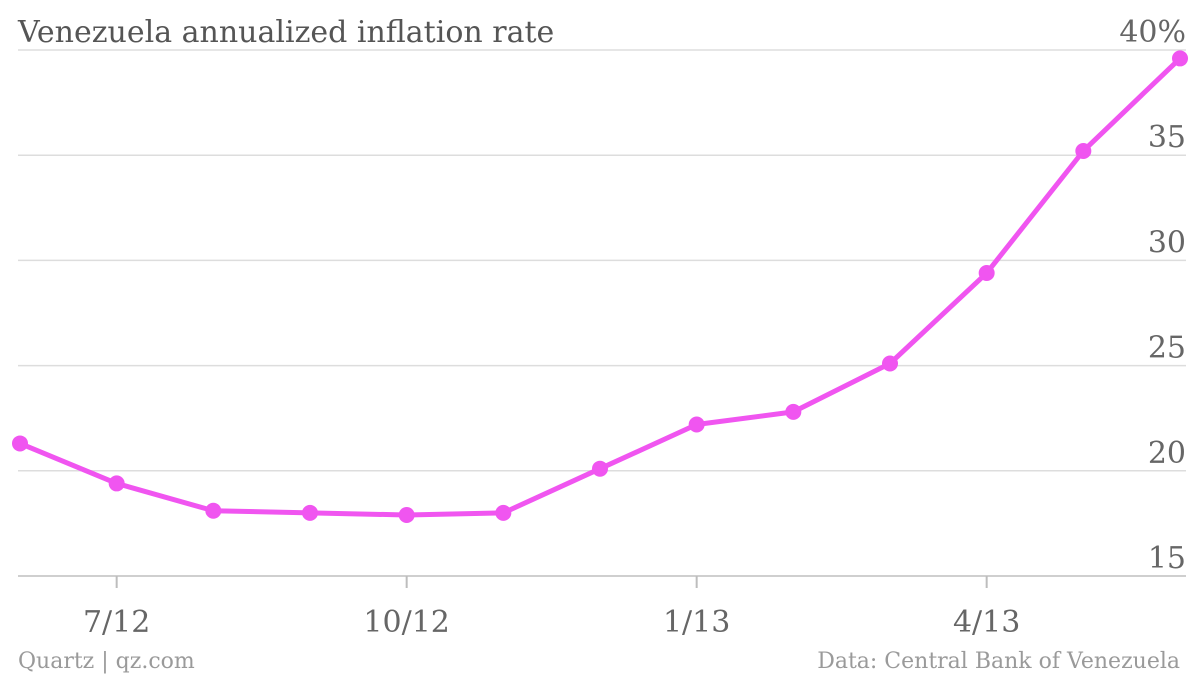  What do you see at coordinates (116, 622) in the screenshot?
I see `x-tick-label: 7/12` at bounding box center [116, 622].